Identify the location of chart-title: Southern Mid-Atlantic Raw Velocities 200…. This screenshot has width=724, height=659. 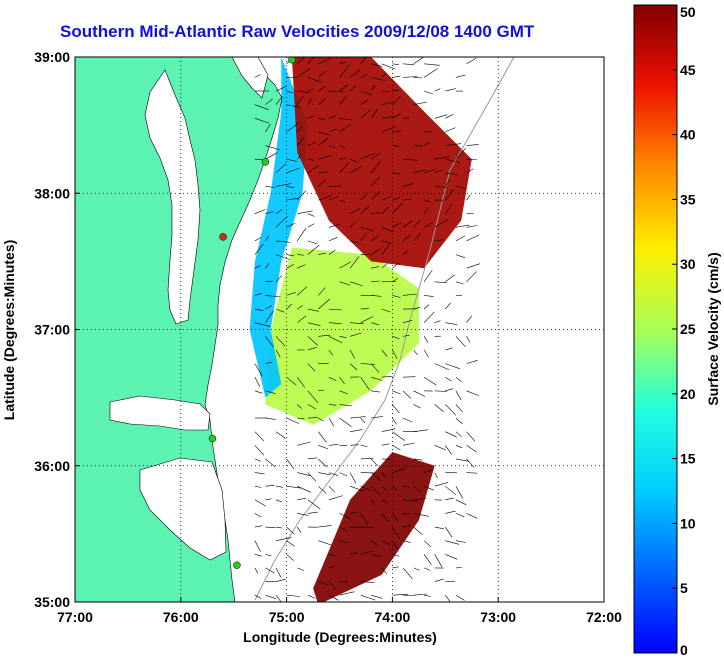
(297, 31).